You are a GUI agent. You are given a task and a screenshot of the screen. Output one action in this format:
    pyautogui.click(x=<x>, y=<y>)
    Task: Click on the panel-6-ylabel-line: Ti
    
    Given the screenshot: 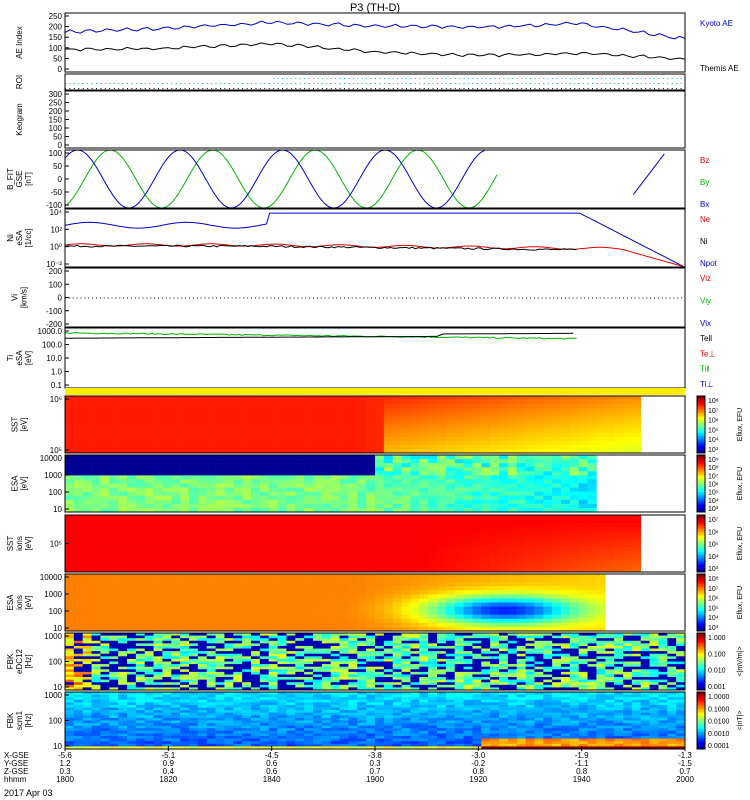 What is the action you would take?
    pyautogui.click(x=10, y=358)
    